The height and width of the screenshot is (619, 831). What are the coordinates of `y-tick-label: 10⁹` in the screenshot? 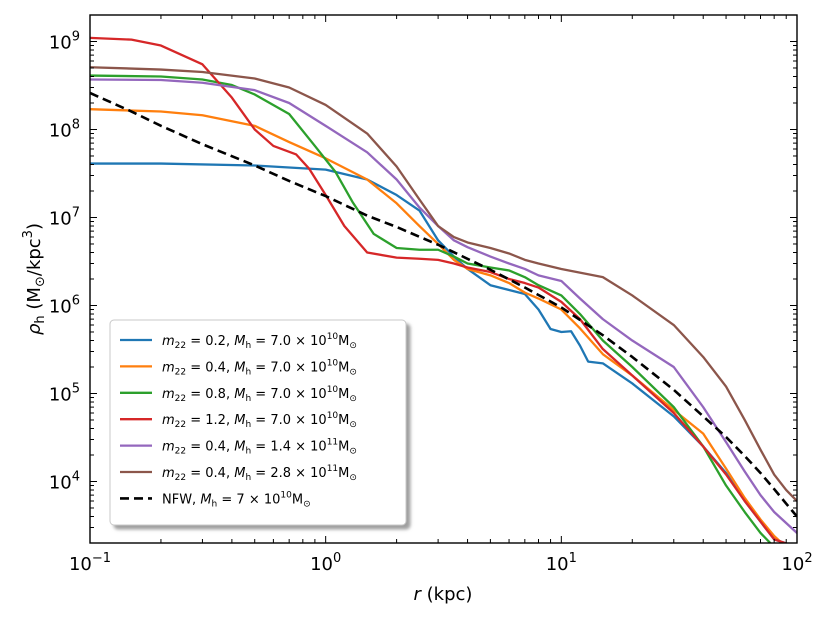 It's located at (64, 41).